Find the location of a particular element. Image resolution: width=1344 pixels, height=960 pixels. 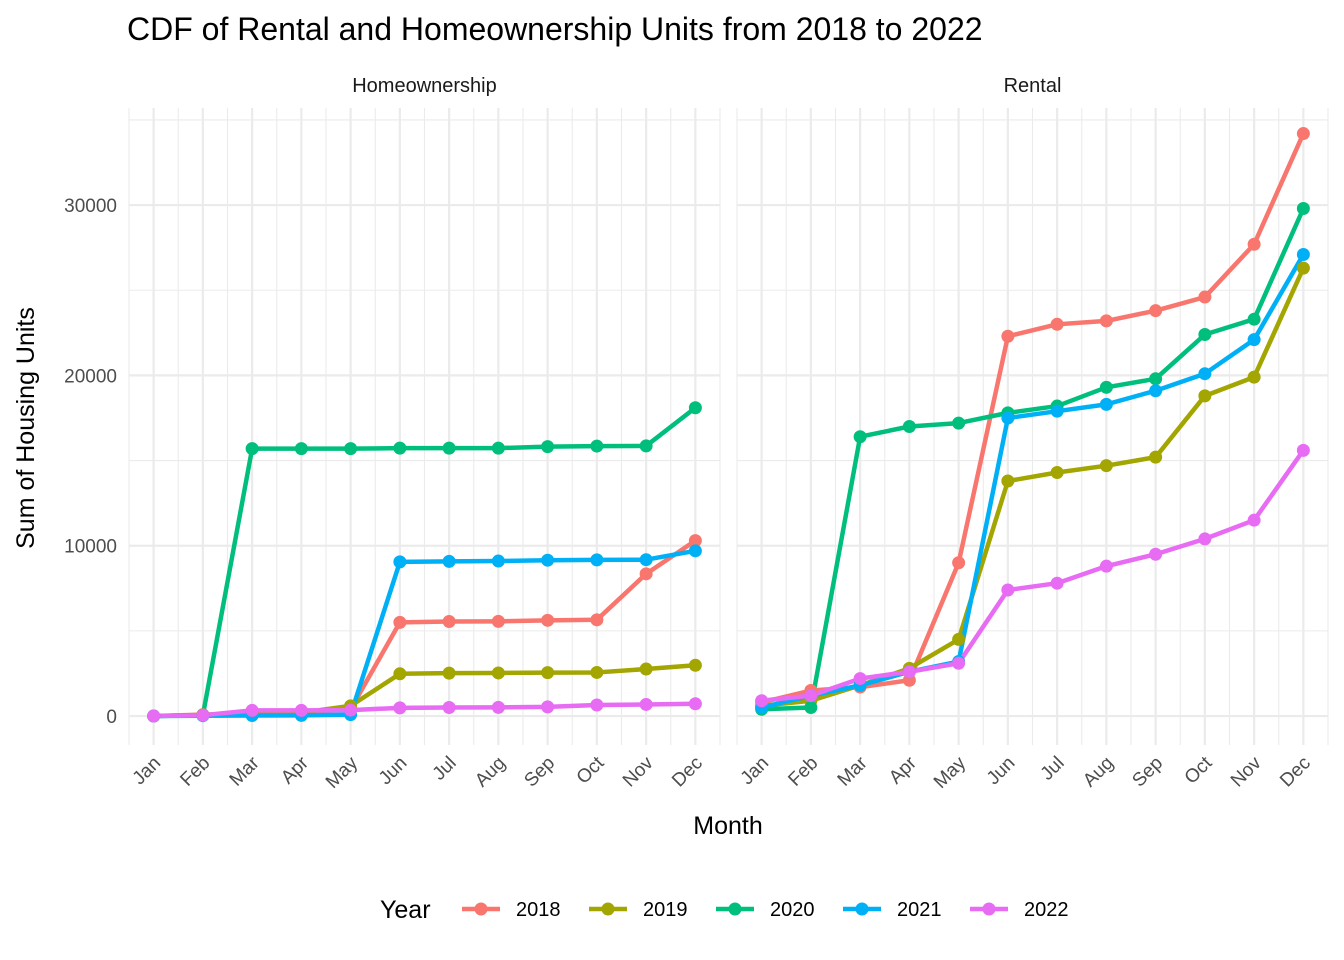

legend-label: 2021 is located at coordinates (919, 910).